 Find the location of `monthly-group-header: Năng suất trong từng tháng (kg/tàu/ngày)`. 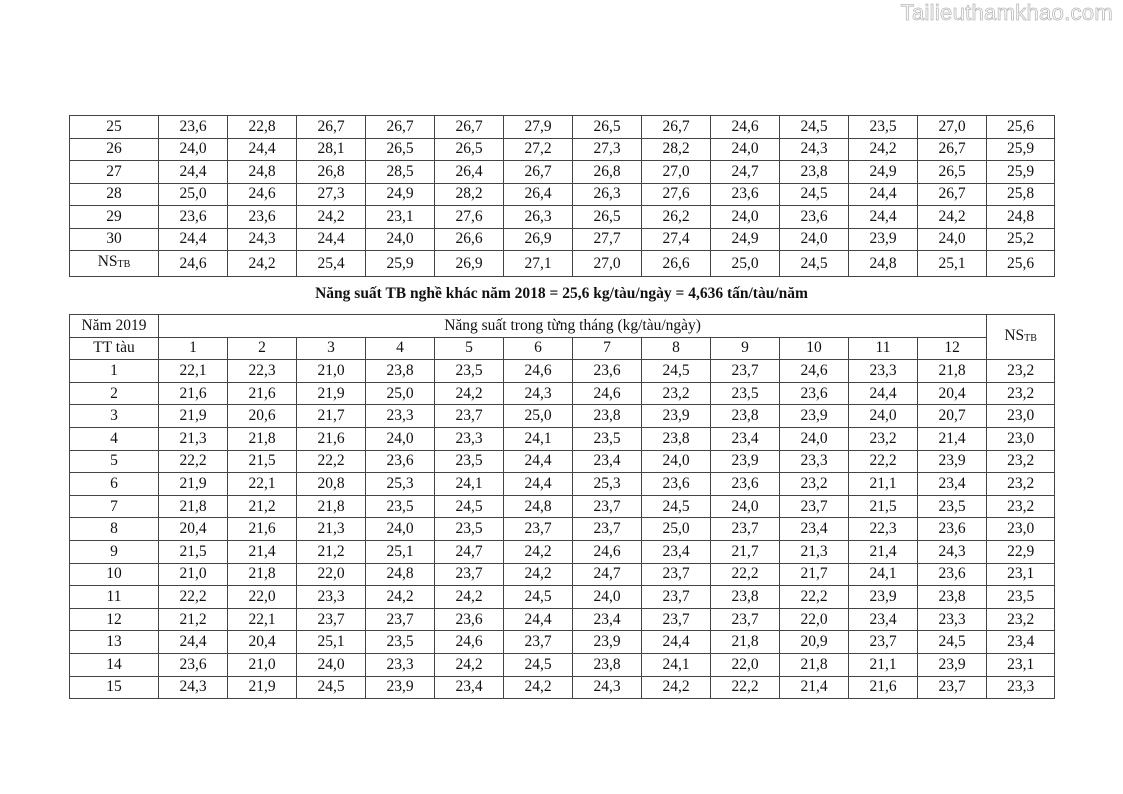

monthly-group-header: Năng suất trong từng tháng (kg/tàu/ngày) is located at coordinates (572, 326).